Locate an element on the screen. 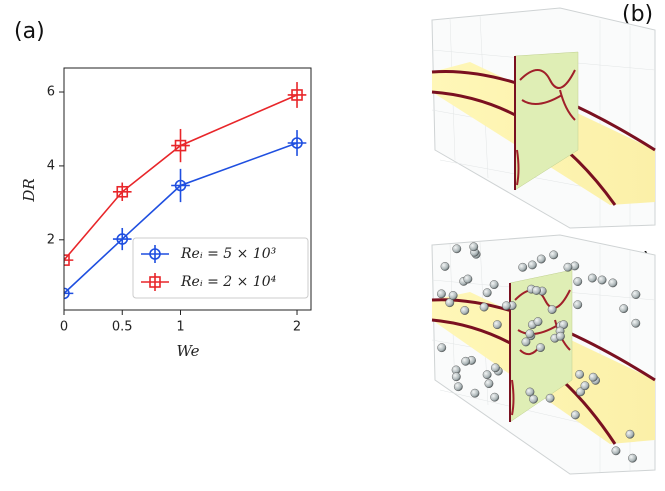  legend-label: Reᵢ = 5 × 10³ is located at coordinates (228, 254).